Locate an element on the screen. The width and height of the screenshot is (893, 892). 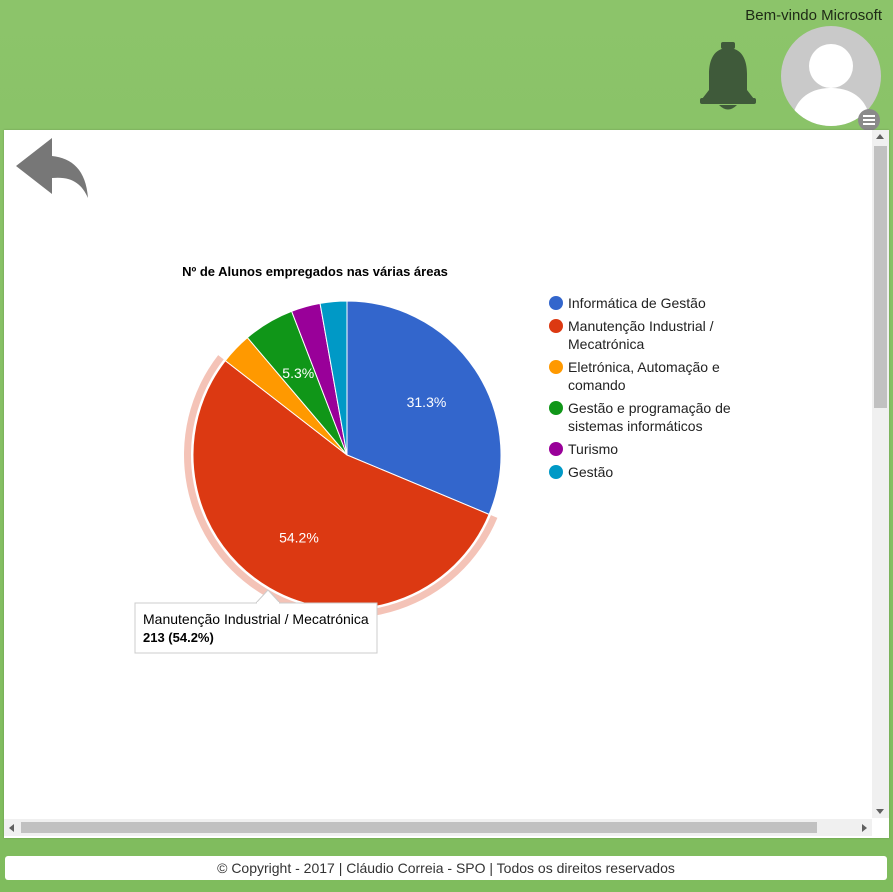
slice-percent-label: 54.2% is located at coordinates (299, 537).